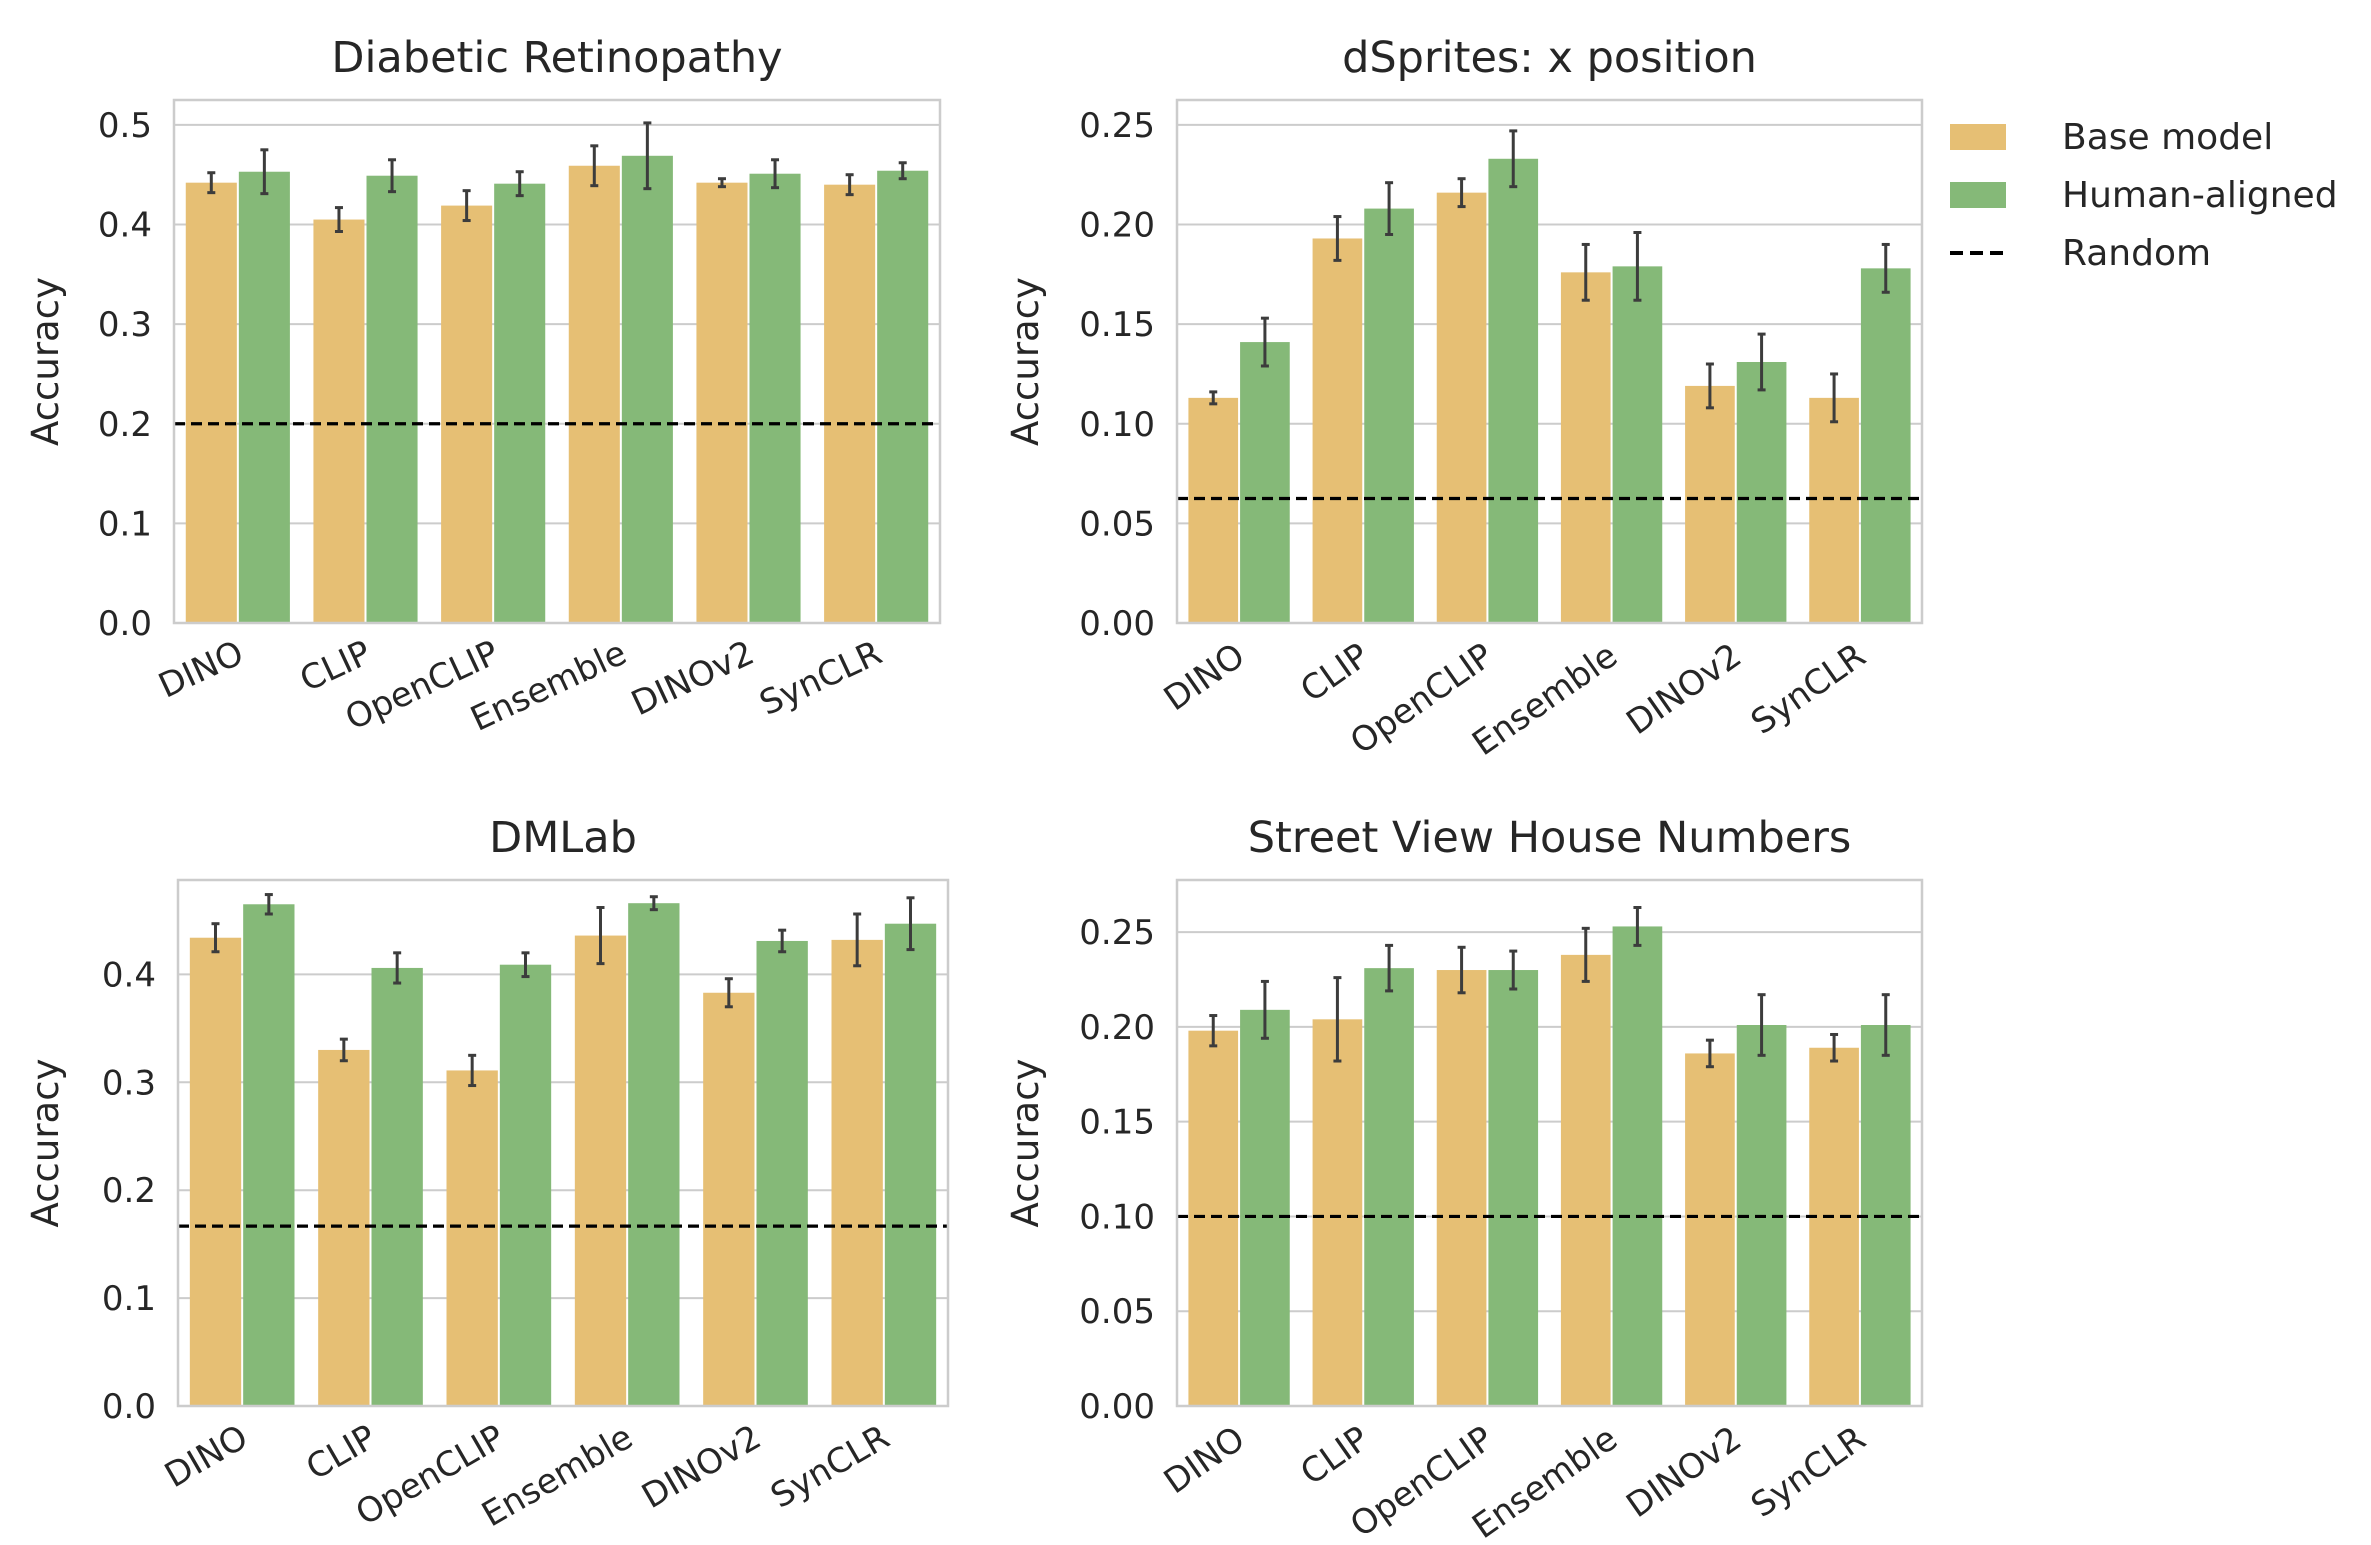  What do you see at coordinates (1117, 1312) in the screenshot?
I see `y-tick-label: 0.05` at bounding box center [1117, 1312].